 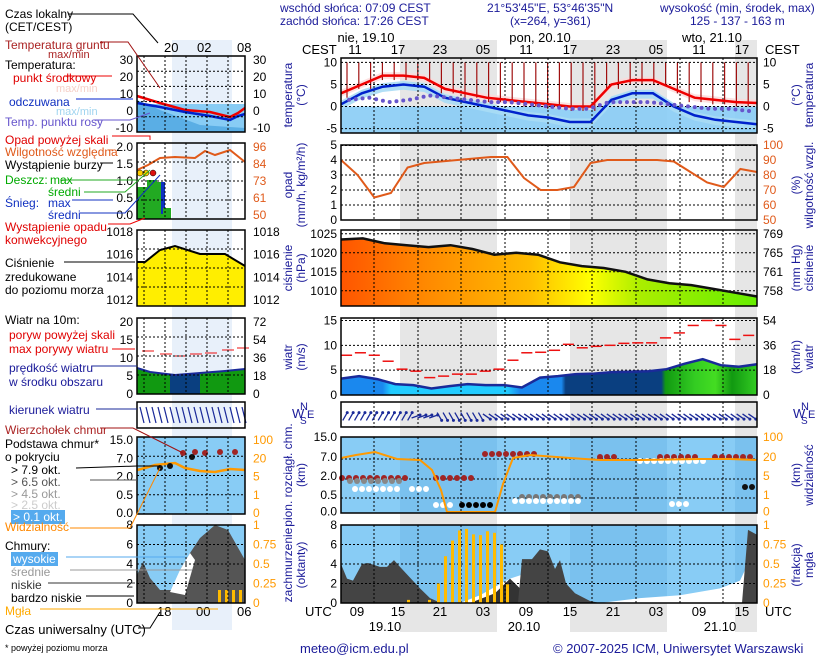 What do you see at coordinates (613, 49) in the screenshot?
I see `top-hour-tick: 23` at bounding box center [613, 49].